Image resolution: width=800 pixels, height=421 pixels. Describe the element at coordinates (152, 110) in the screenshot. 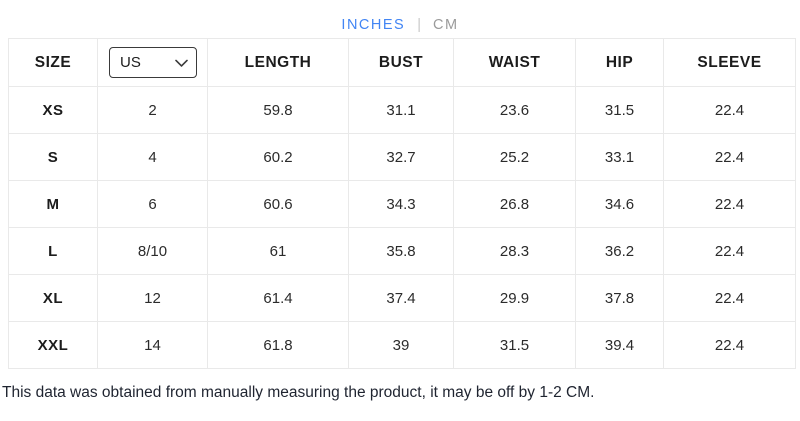

I see `us-size-cell: 2` at that location.